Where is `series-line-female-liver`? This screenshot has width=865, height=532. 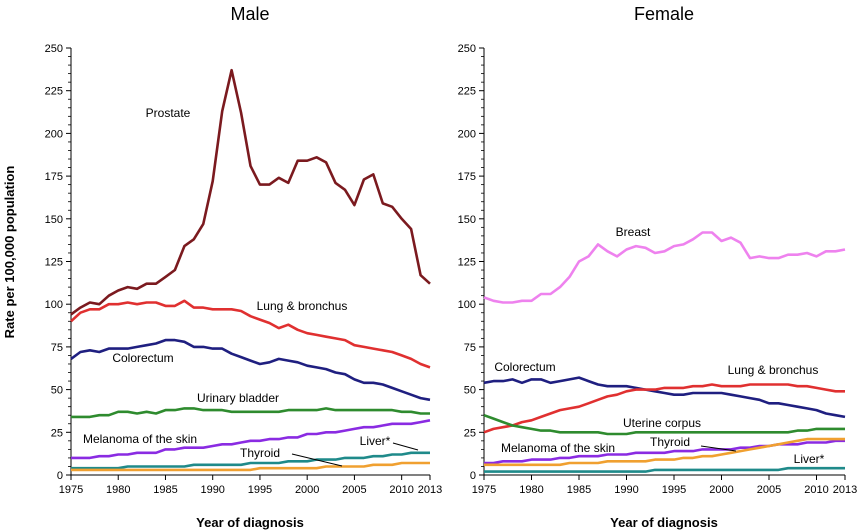
series-line-female-liver is located at coordinates (664, 469).